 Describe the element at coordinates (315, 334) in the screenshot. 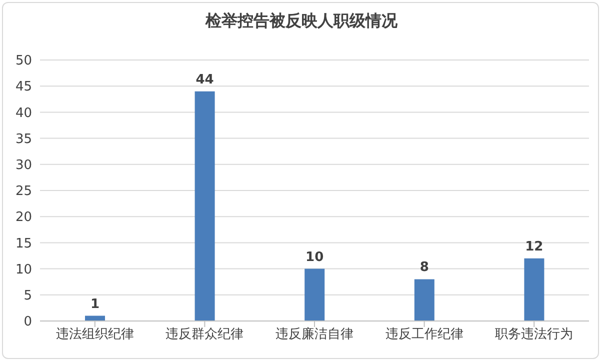

I see `x-tick-label: 违反廉洁自律` at that location.